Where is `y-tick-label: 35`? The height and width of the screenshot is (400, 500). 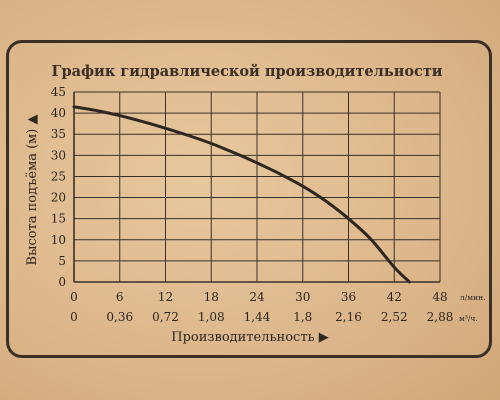 y-tick-label: 35 is located at coordinates (58, 134).